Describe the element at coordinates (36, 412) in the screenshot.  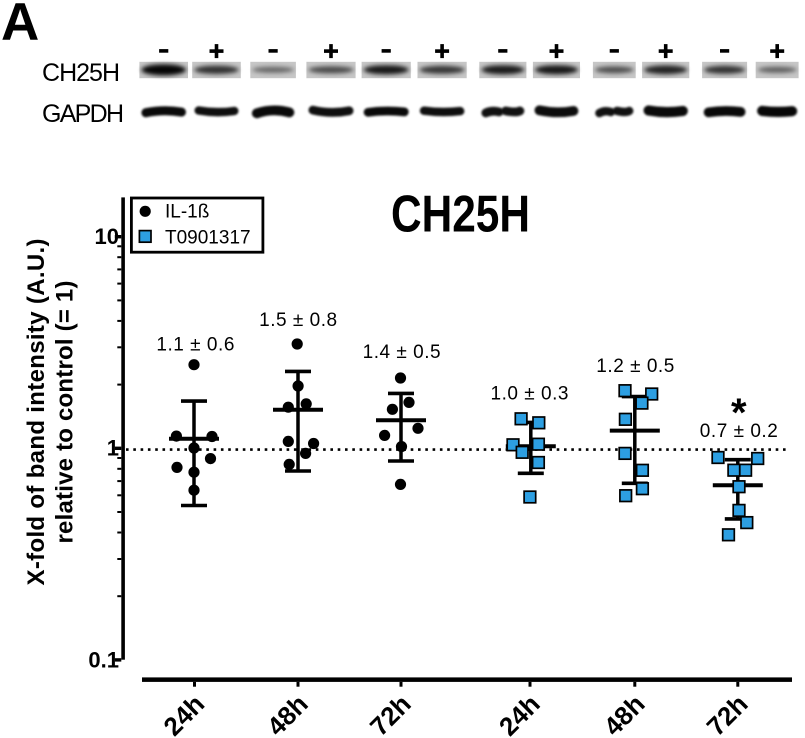
I see `svg-text:X-fold of band intensity (A.U.: X-fold of band intensity (A.U.)` at that location.